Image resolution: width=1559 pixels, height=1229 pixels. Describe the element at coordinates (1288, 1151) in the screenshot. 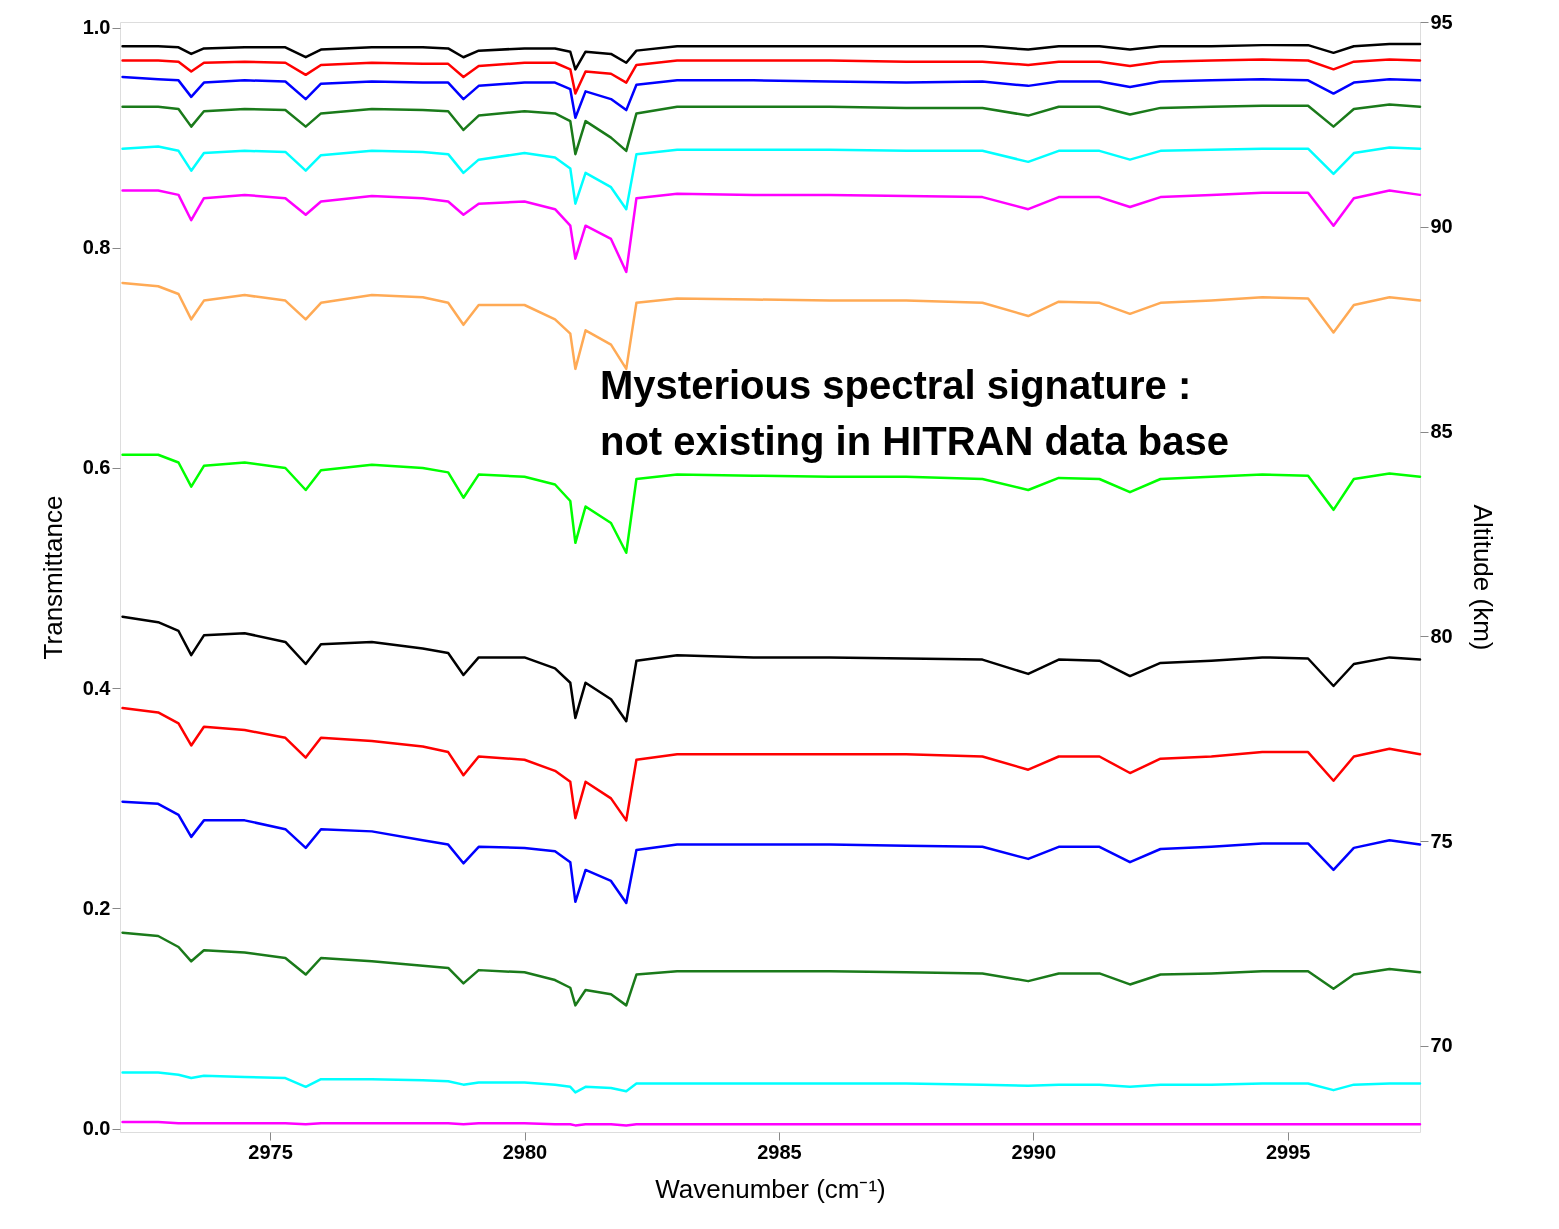

I see `x-tick-label: 2995` at that location.